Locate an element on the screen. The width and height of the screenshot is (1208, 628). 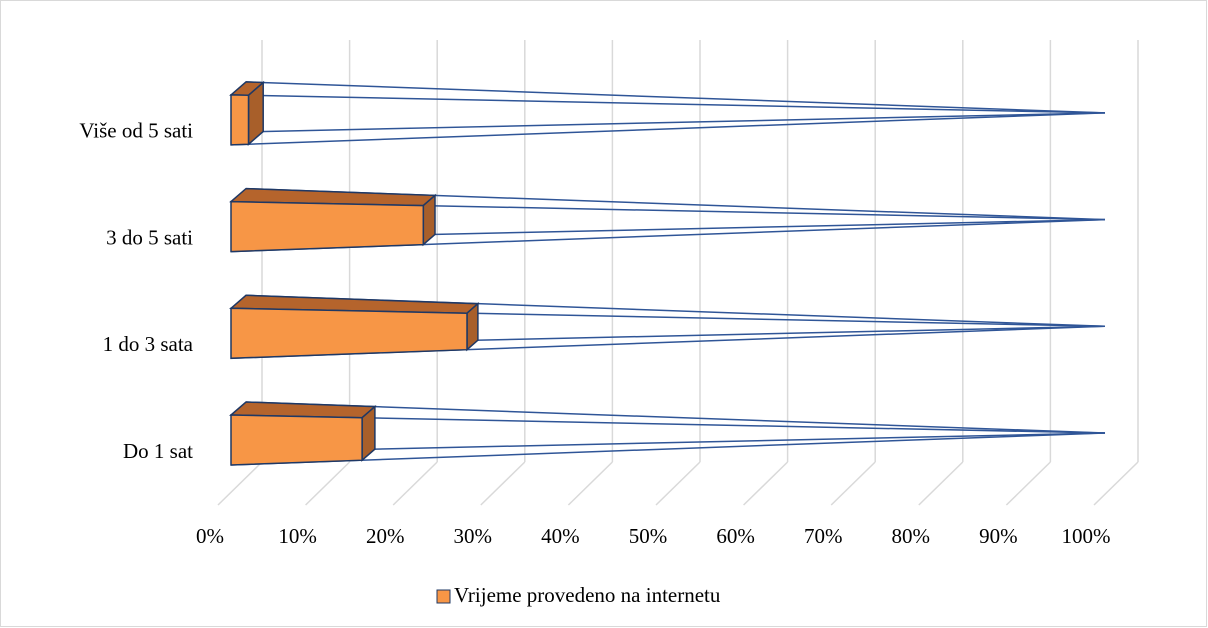
x-tick-label: 50% is located at coordinates (648, 536).